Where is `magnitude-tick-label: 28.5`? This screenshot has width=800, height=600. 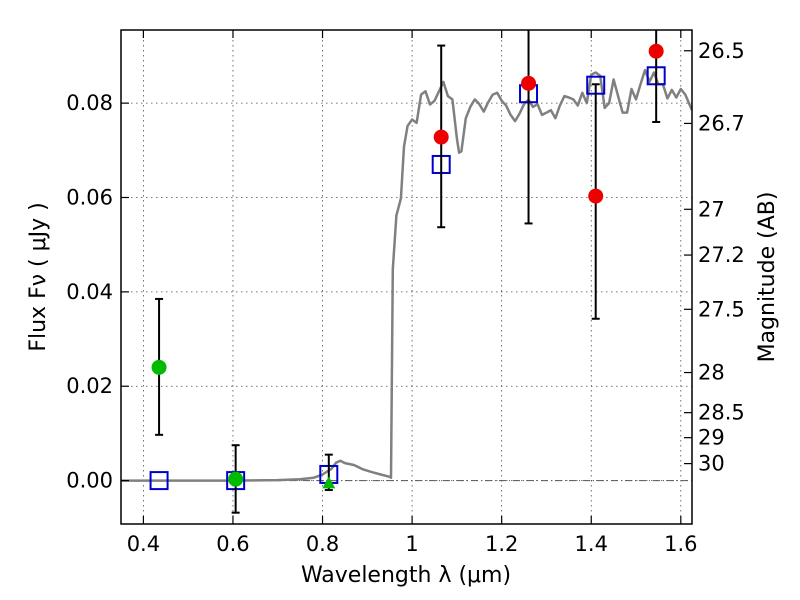 magnitude-tick-label: 28.5 is located at coordinates (721, 413).